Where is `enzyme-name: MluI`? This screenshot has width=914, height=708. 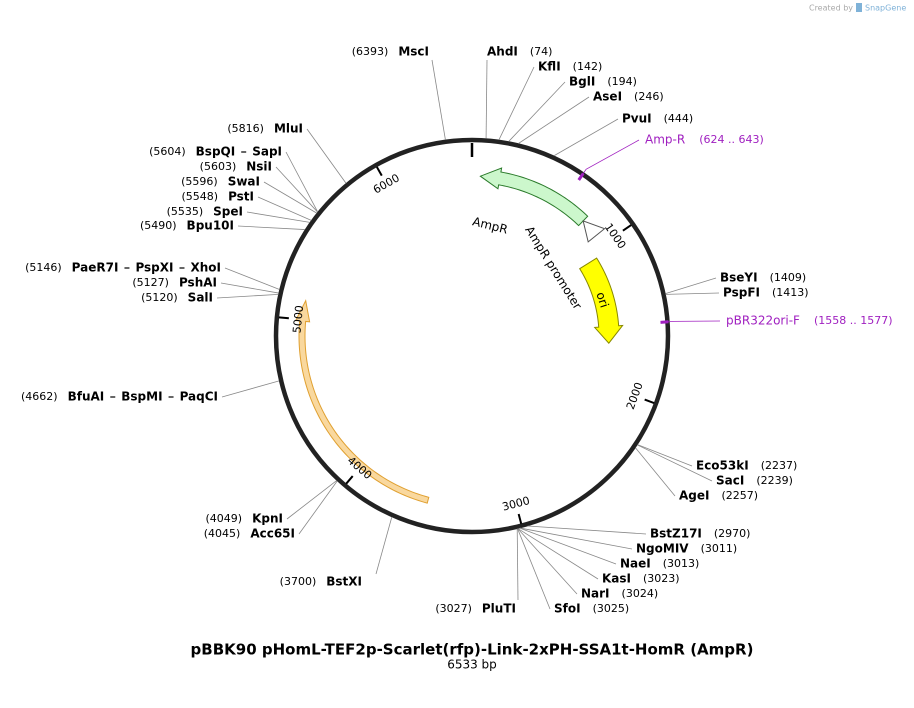
enzyme-name: MluI is located at coordinates (288, 129).